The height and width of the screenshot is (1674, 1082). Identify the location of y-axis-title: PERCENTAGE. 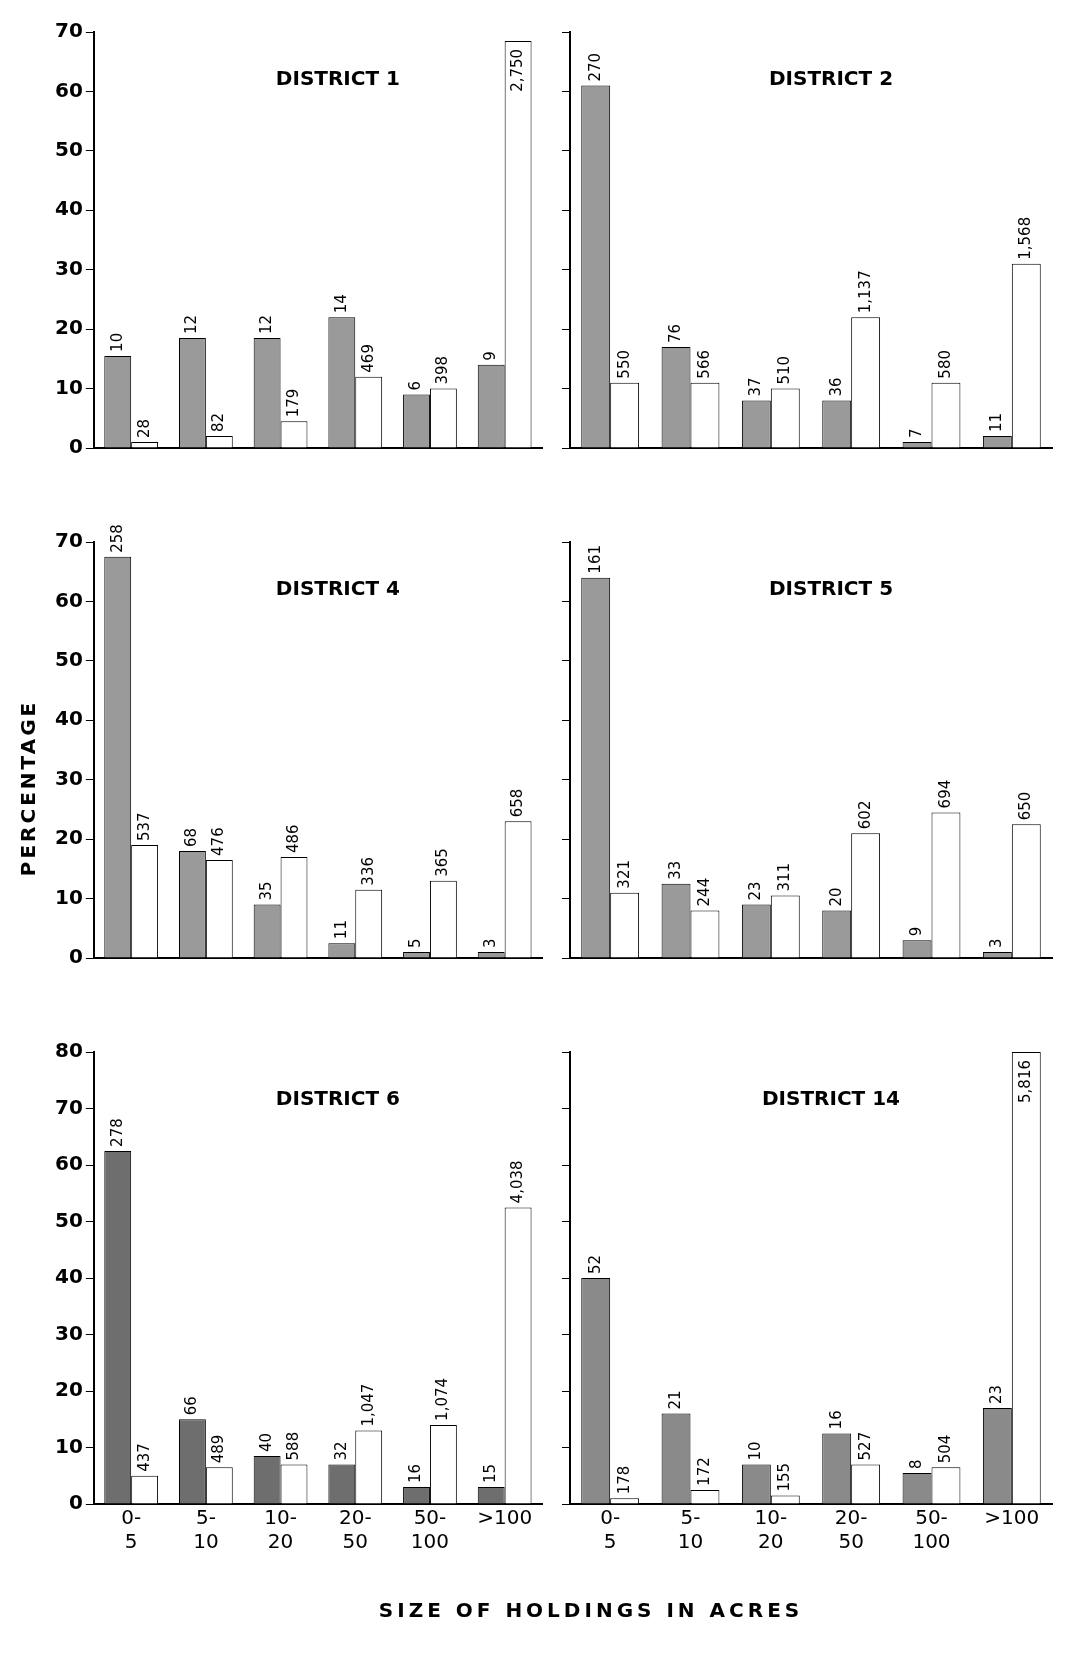
(28, 788).